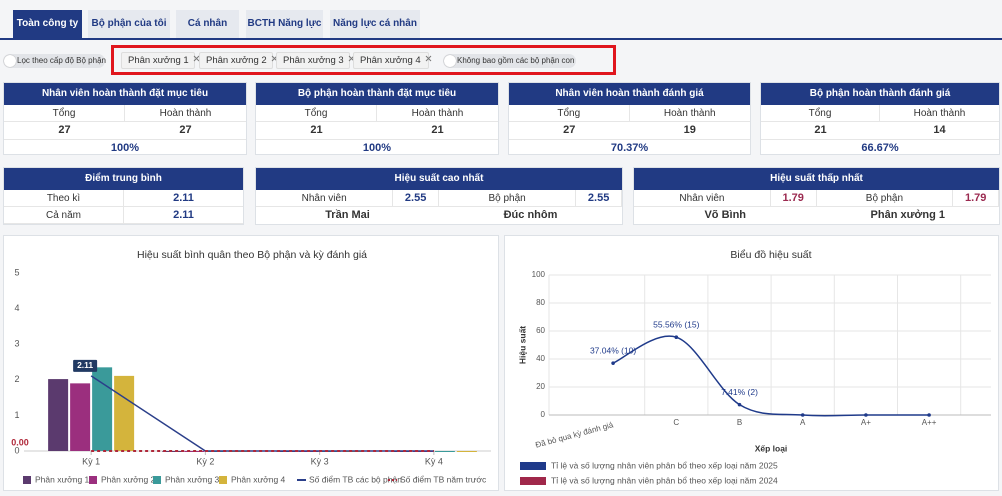 The width and height of the screenshot is (1002, 496). What do you see at coordinates (129, 24) in the screenshot?
I see `tab: Bộ phận của tôi` at bounding box center [129, 24].